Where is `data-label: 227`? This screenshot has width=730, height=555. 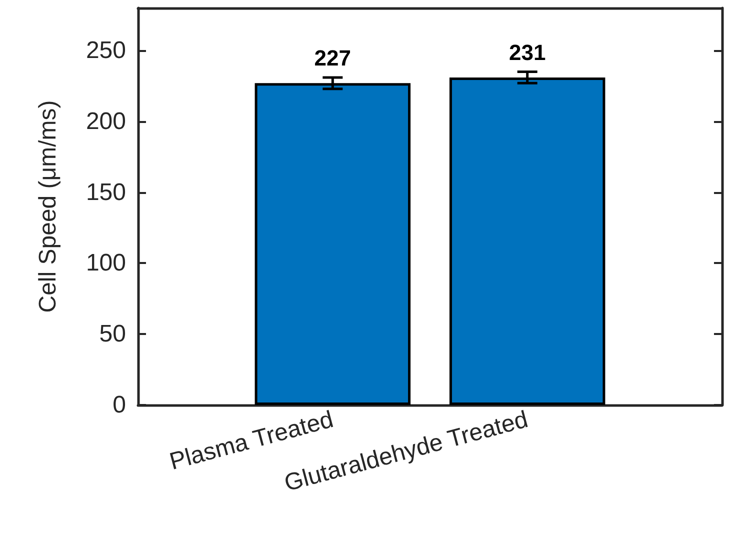 data-label: 227 is located at coordinates (333, 58).